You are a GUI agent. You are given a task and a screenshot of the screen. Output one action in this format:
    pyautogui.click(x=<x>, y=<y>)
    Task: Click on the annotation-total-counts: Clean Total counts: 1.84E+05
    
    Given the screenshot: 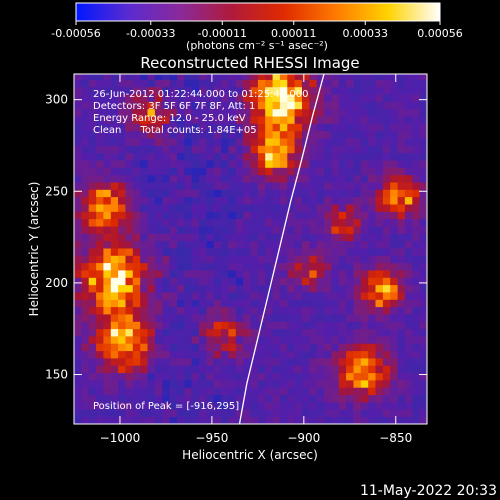 What is the action you would take?
    pyautogui.click(x=175, y=130)
    